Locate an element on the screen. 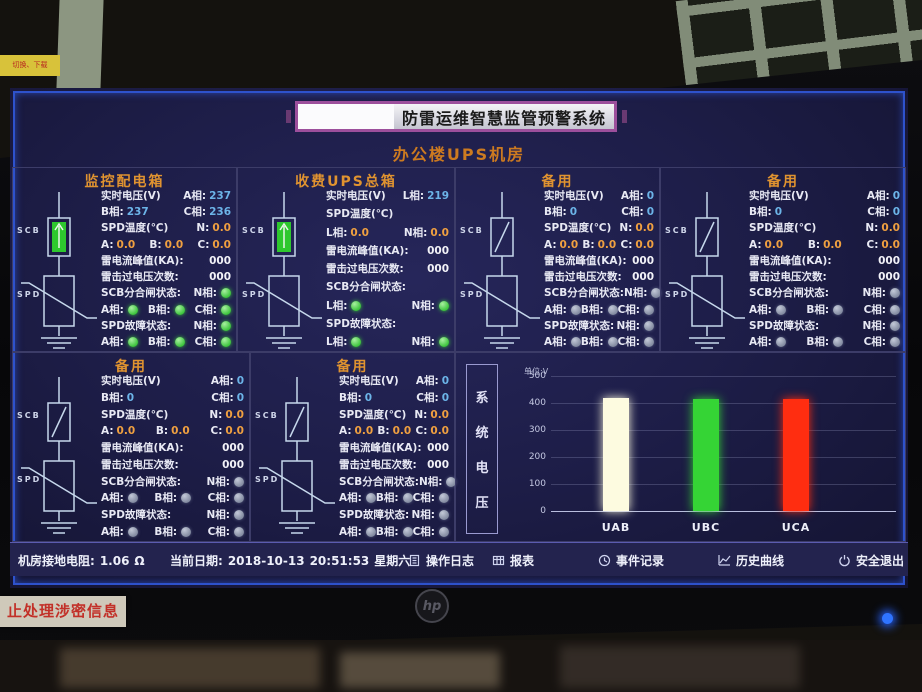 This screenshot has height=692, width=922. safe-exit-button: 安全退出 is located at coordinates (871, 560).